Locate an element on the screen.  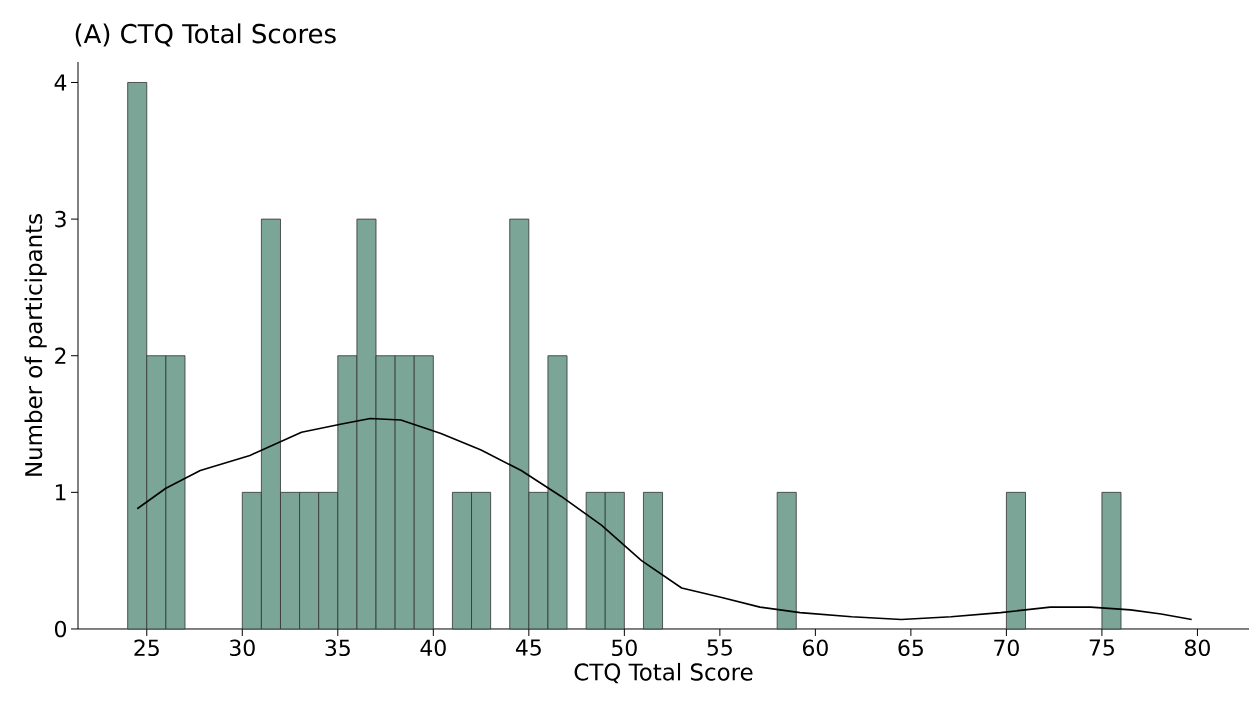
x-tick-label: 65 is located at coordinates (910, 648).